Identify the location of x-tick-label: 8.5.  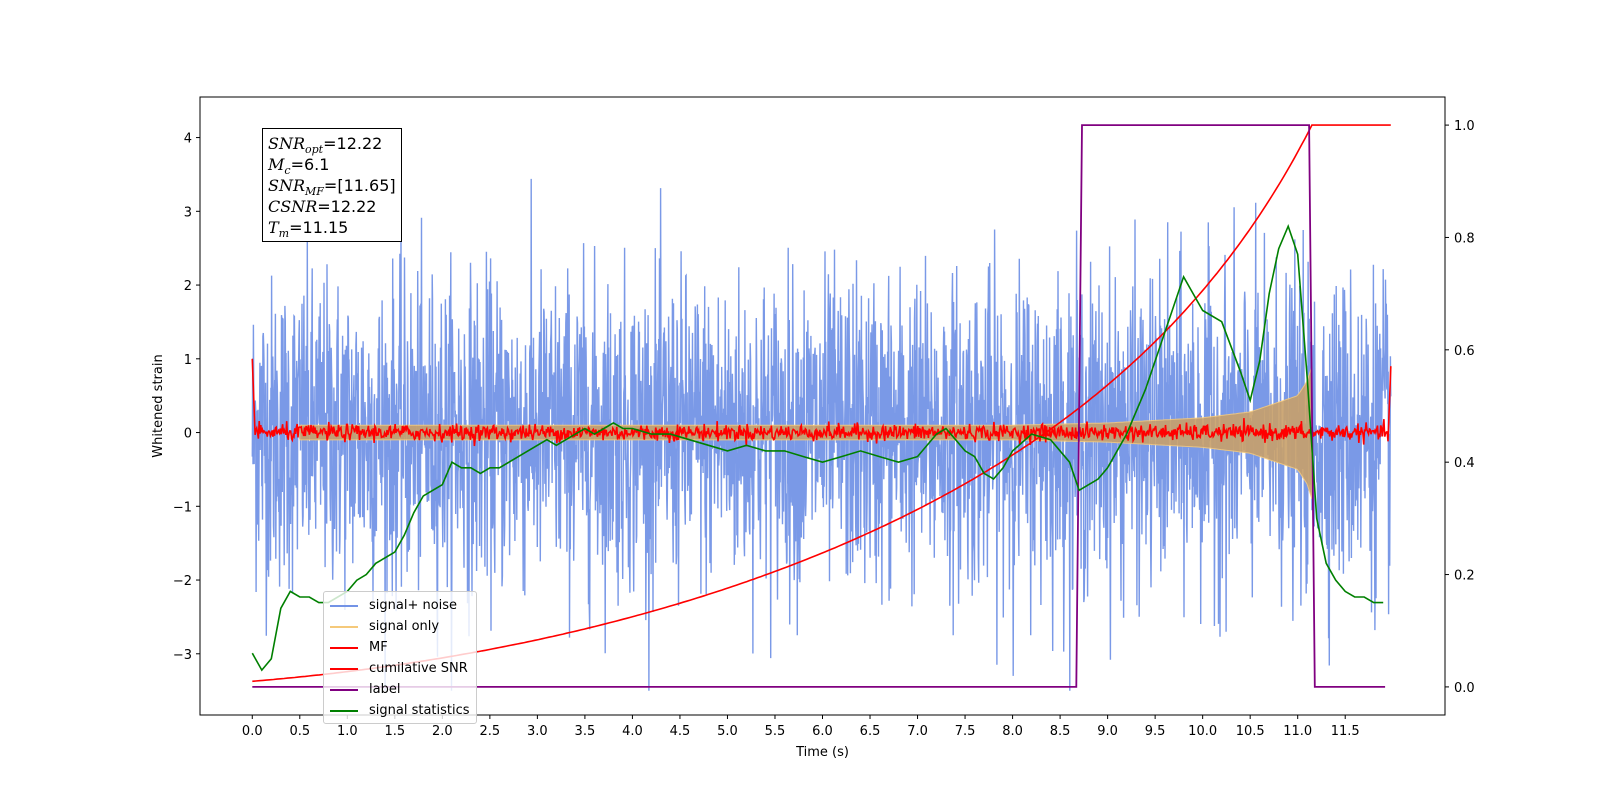
(1060, 731).